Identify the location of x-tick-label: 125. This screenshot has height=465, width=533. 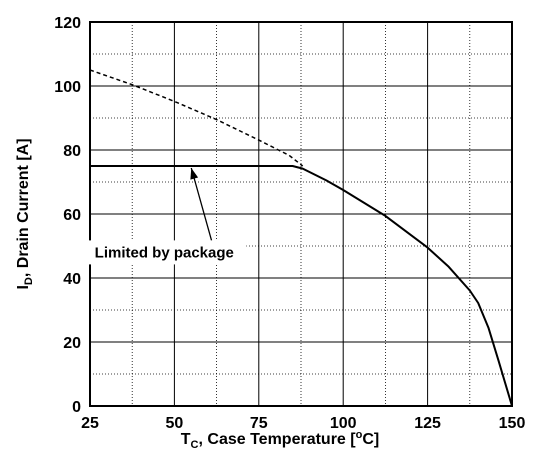
(427, 423).